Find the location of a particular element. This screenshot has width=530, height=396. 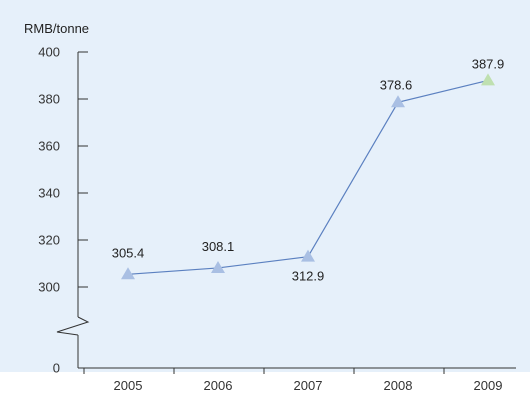

x-tick-label: 2008 is located at coordinates (398, 385).